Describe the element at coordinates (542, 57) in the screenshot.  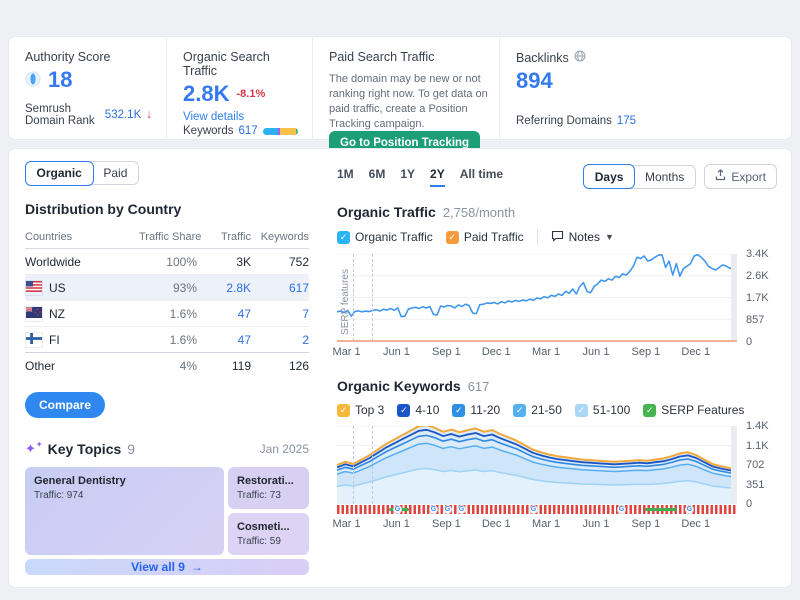
I see `backlinks-title: Backlinks` at that location.